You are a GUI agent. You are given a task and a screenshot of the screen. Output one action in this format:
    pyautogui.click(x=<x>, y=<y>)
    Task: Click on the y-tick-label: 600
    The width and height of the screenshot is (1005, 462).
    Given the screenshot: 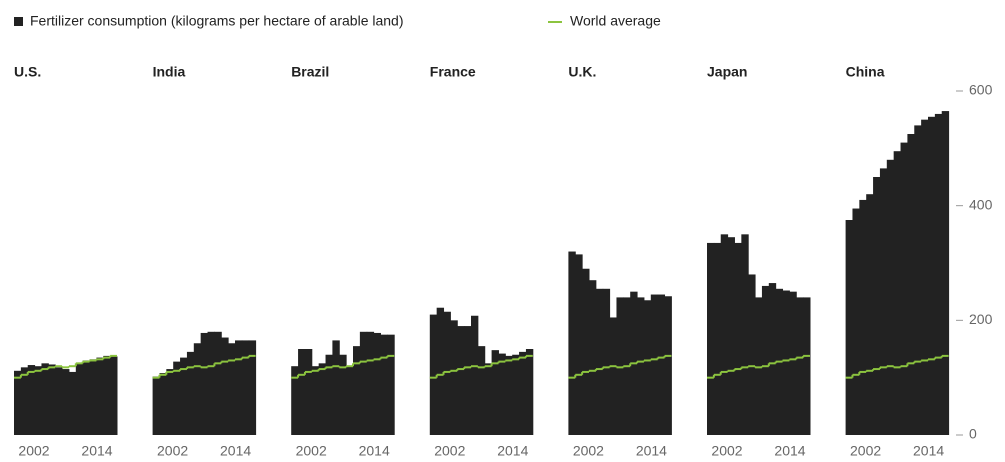 What is the action you would take?
    pyautogui.click(x=981, y=90)
    